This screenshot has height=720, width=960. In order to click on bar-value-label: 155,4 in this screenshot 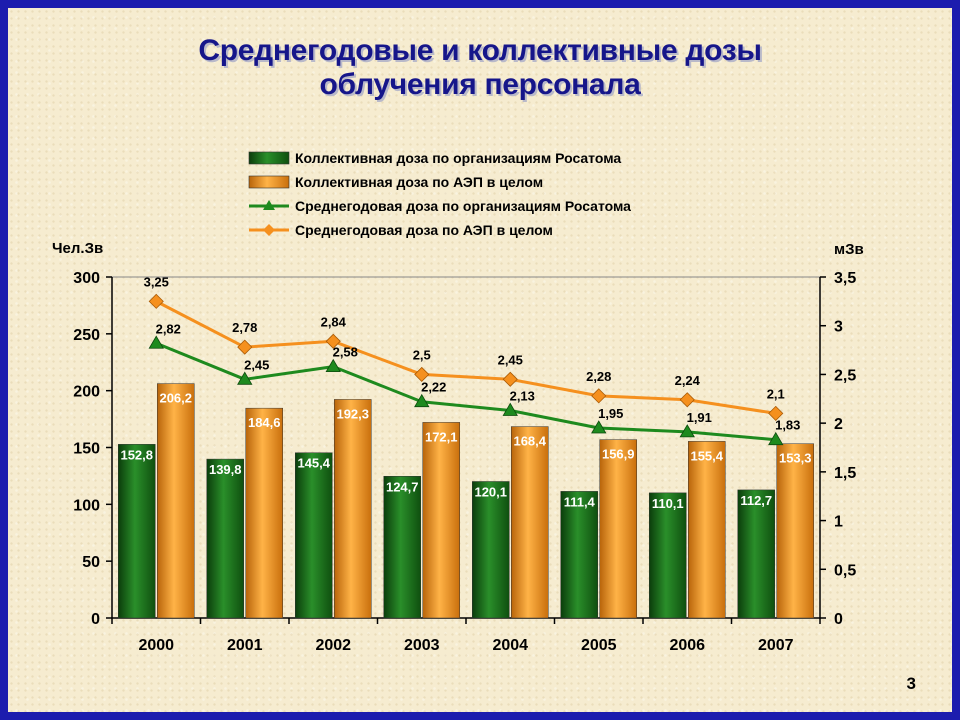, I will do `click(706, 455)`.